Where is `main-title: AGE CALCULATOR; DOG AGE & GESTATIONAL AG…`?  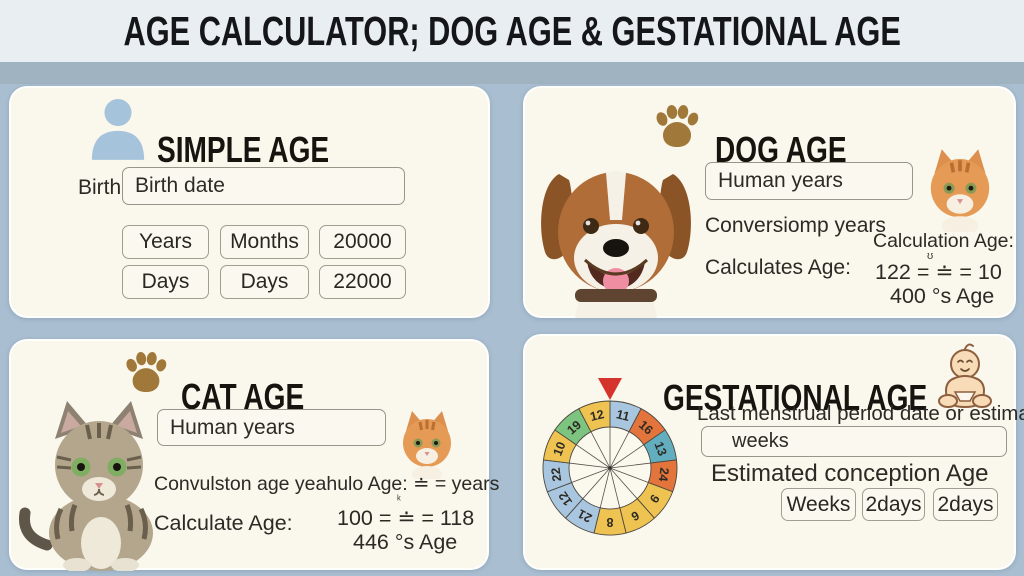 main-title: AGE CALCULATOR; DOG AGE & GESTATIONAL AG… is located at coordinates (512, 30).